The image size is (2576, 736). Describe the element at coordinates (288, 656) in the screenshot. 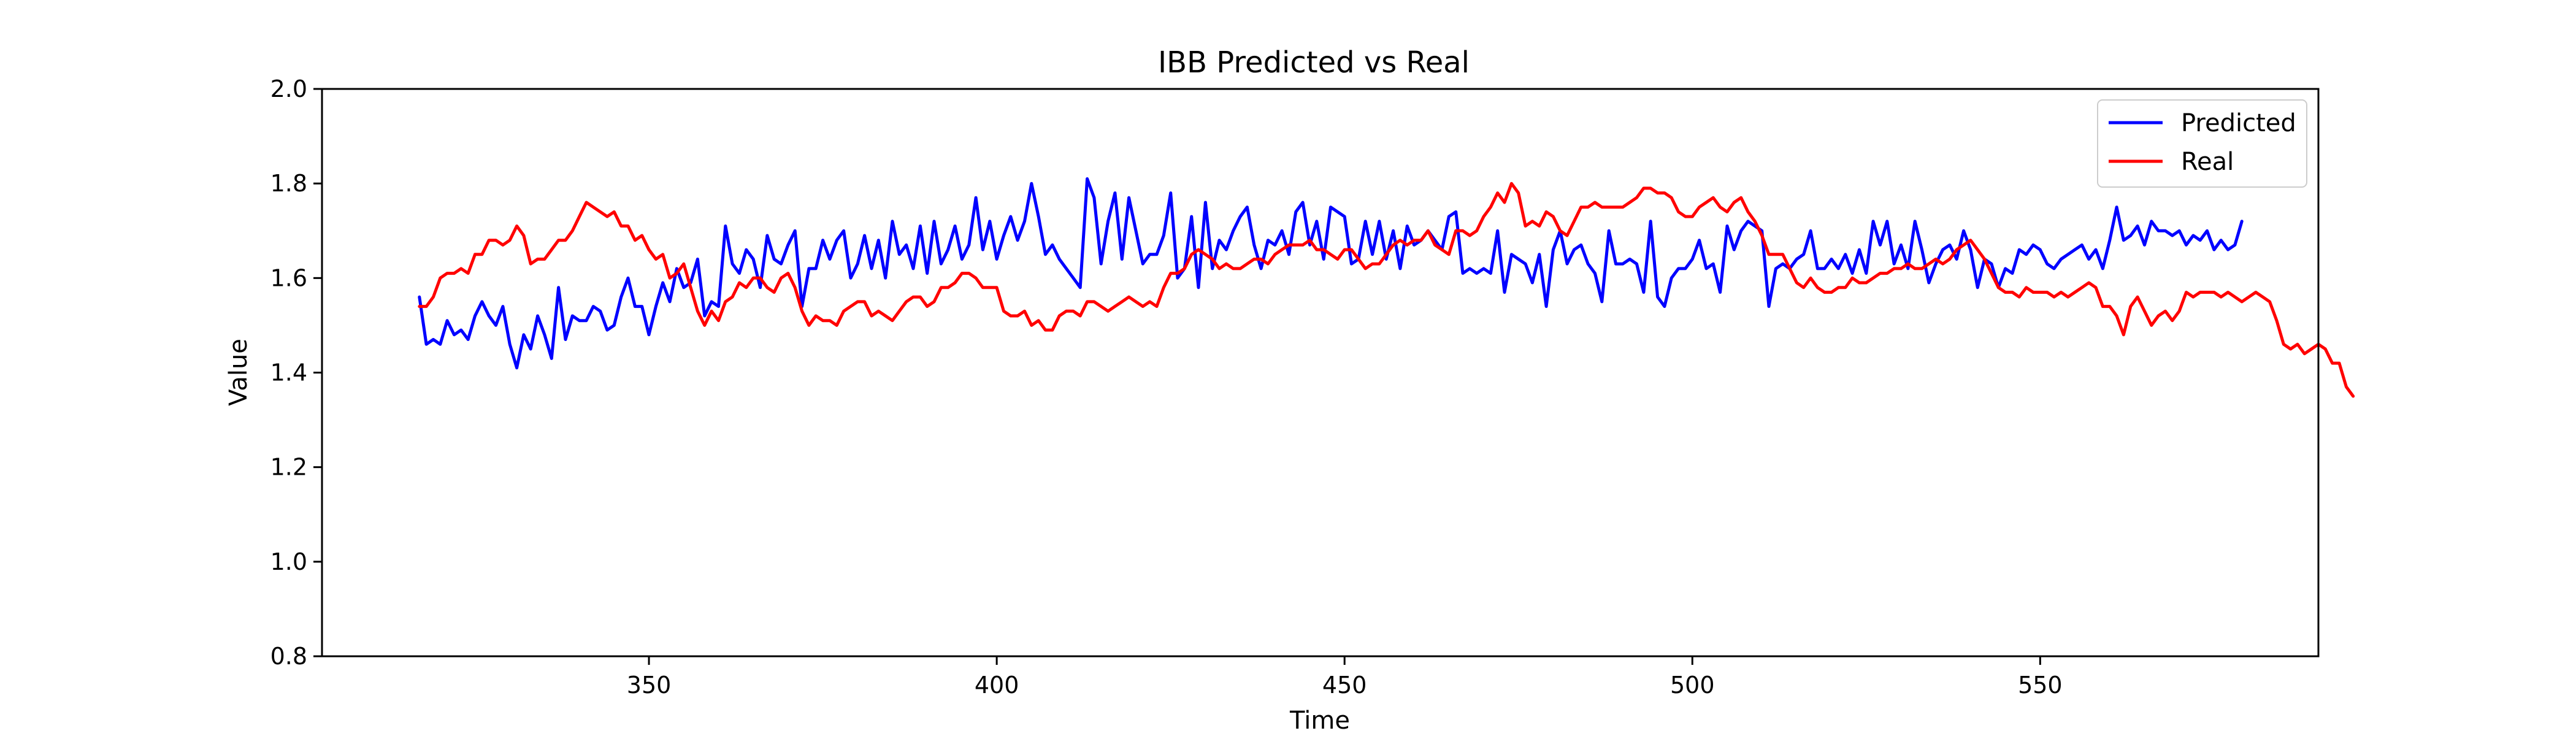

I see `y-tick-label: 0.8` at that location.